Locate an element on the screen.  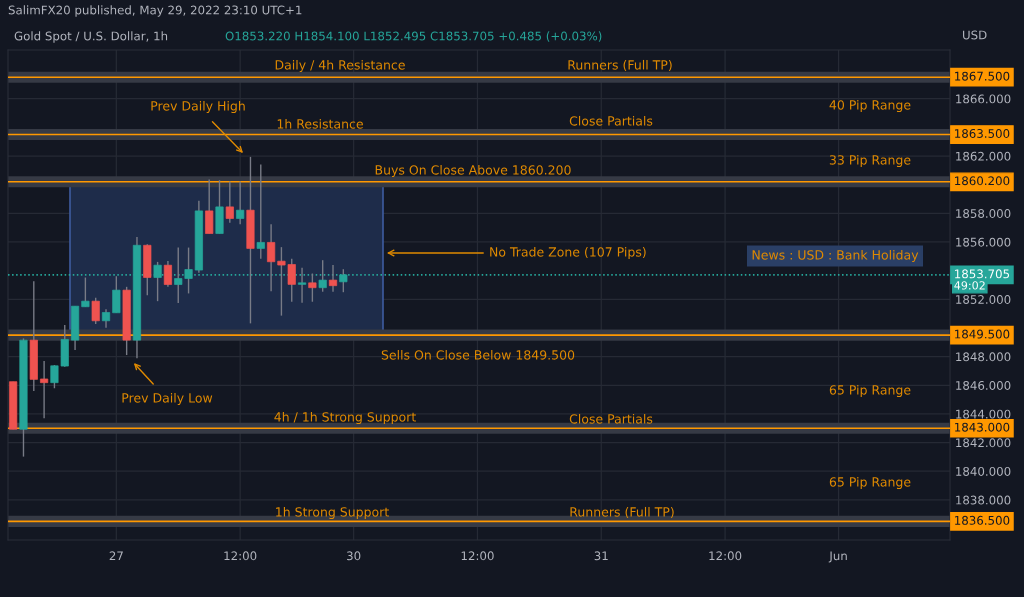
annotation: Daily / 4h Resistance is located at coordinates (340, 66).